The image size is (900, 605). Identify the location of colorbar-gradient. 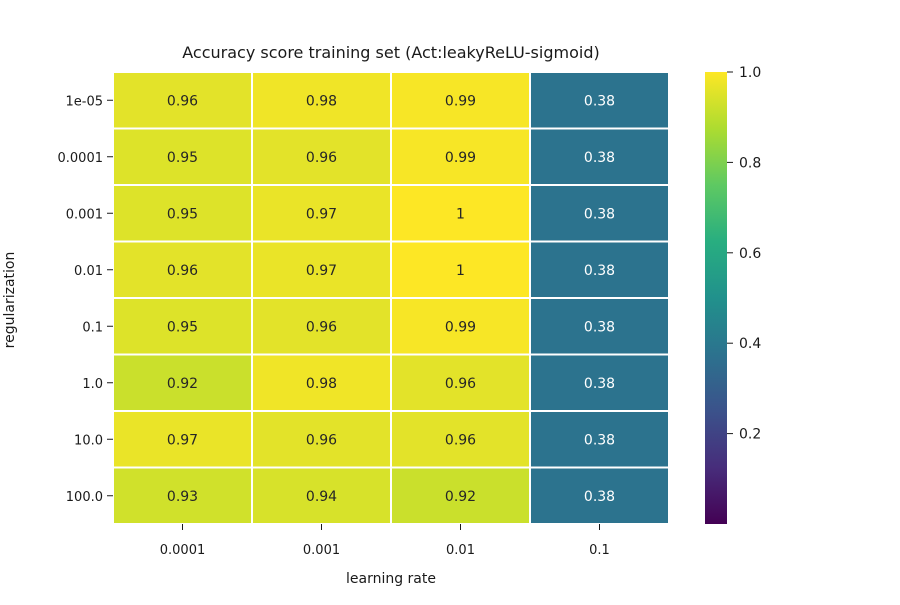
(716, 298).